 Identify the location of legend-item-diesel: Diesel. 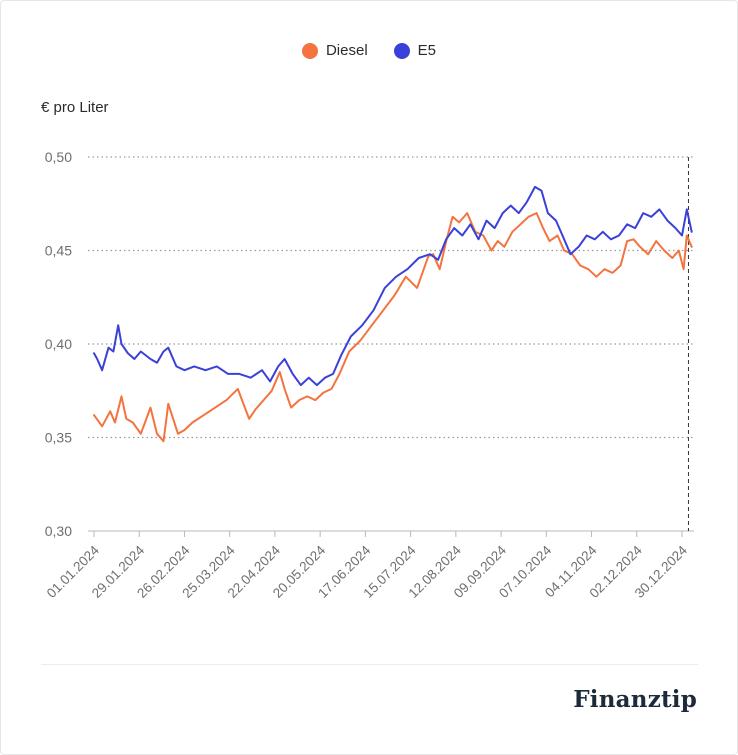
(334, 50).